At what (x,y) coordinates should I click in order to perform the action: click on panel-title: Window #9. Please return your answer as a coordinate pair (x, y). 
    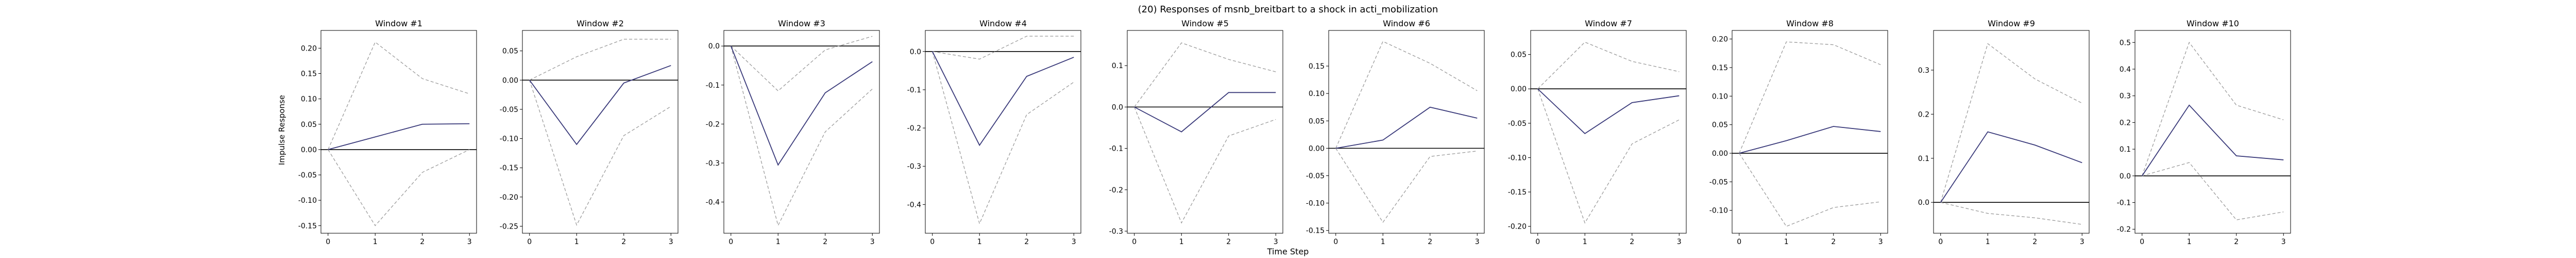
    Looking at the image, I should click on (2011, 23).